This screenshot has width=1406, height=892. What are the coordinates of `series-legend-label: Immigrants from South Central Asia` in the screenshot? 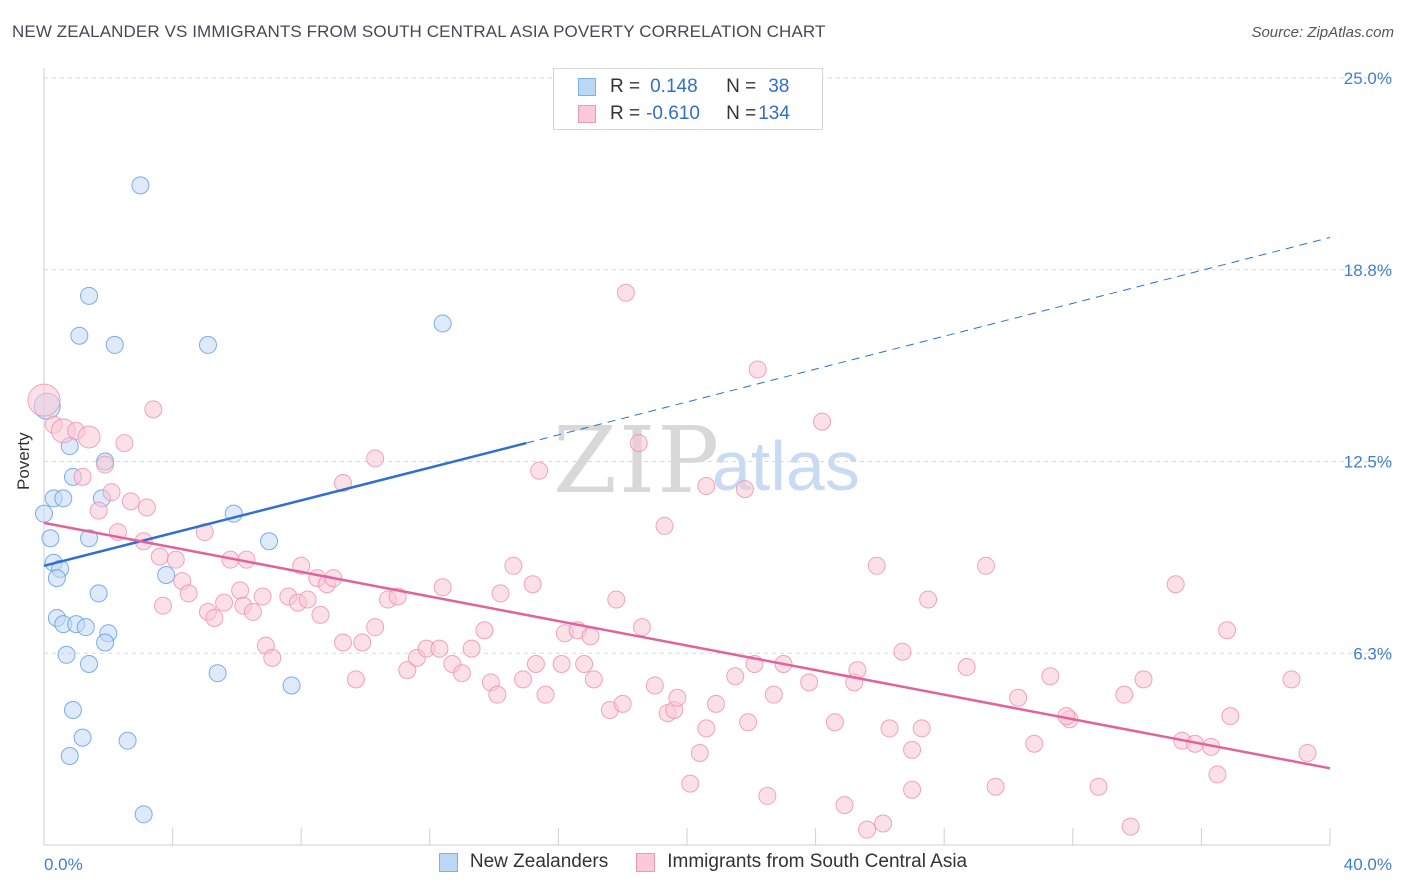 It's located at (817, 861).